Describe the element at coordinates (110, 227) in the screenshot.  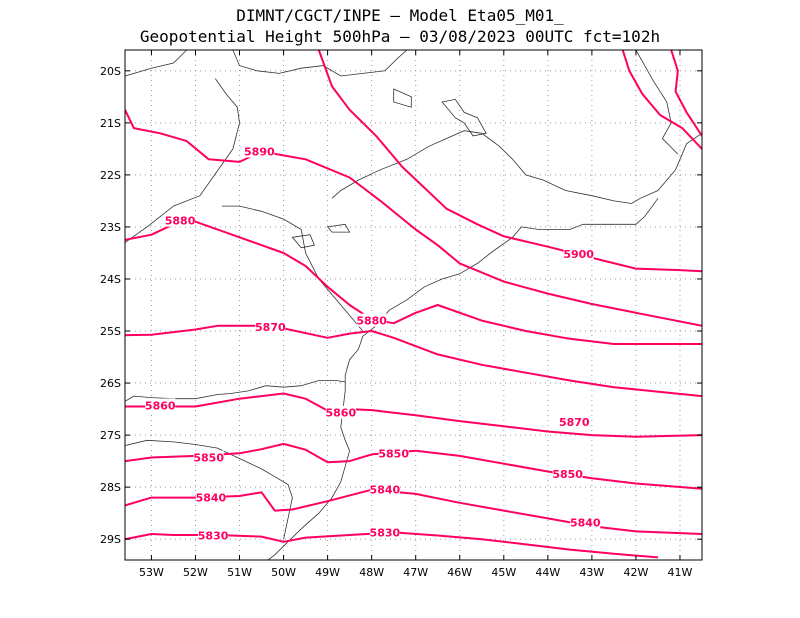
I see `lat-tick-label: 23S` at that location.